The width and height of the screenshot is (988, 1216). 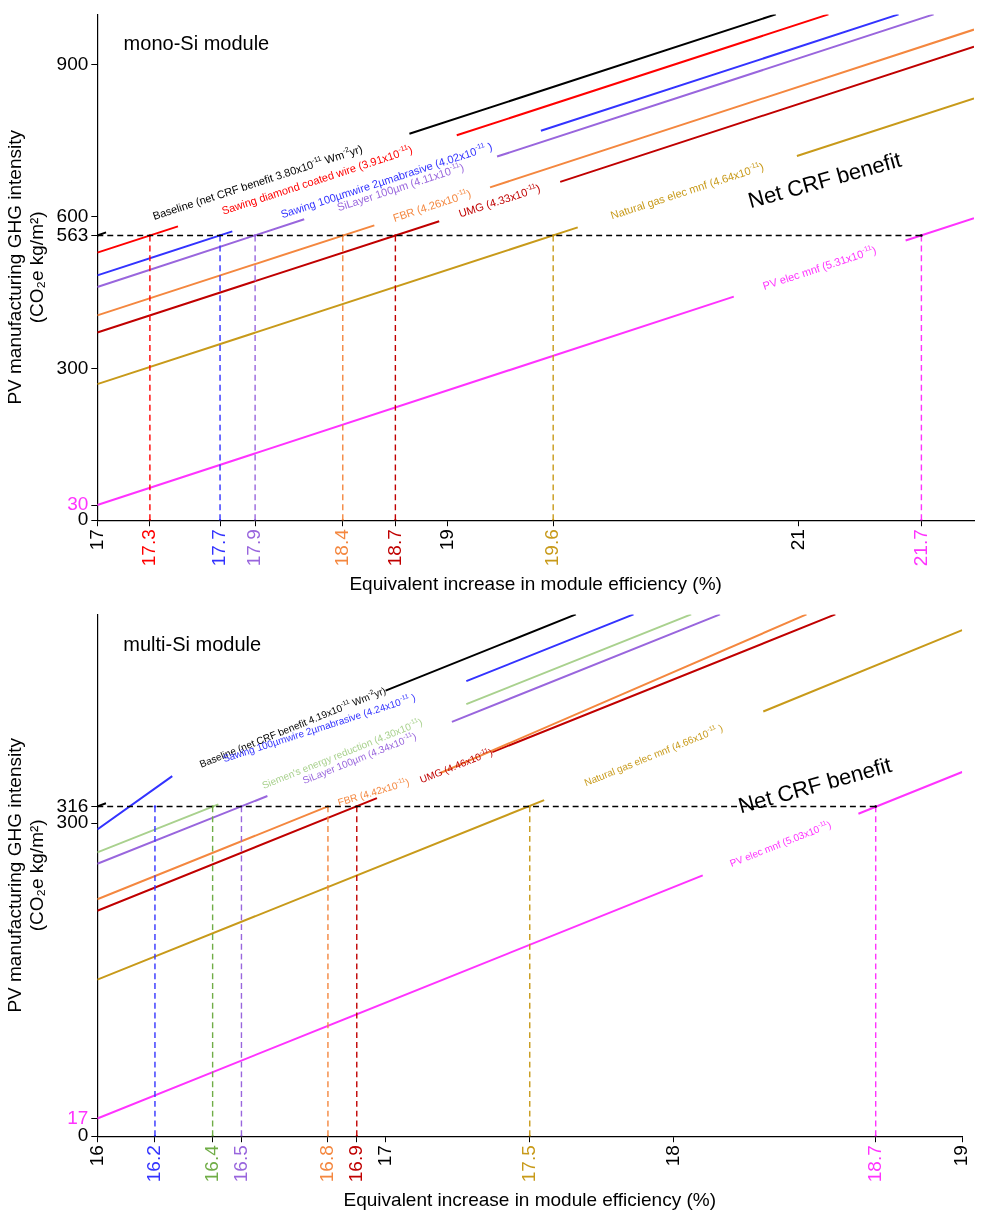 I want to click on x-tick-label: 16.2, so click(x=154, y=1164).